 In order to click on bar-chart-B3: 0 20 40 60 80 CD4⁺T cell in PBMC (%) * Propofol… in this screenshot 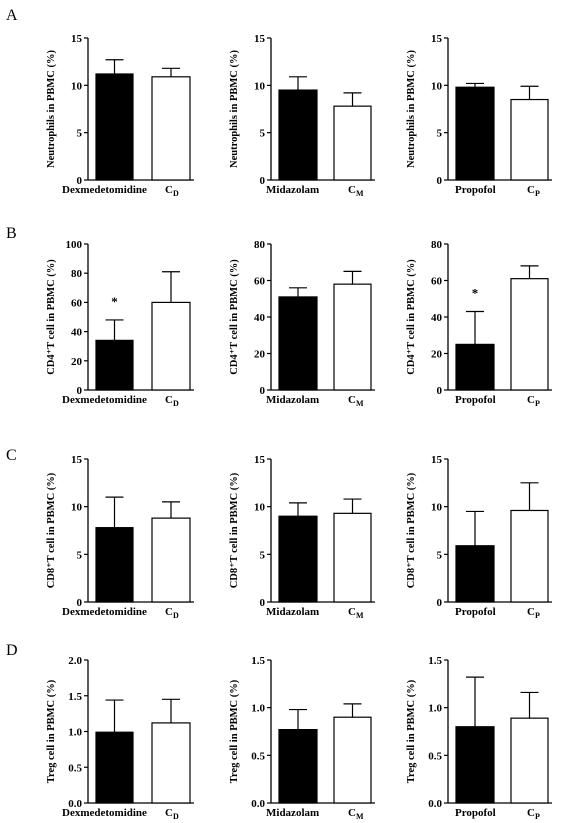, I will do `click(479, 323)`.